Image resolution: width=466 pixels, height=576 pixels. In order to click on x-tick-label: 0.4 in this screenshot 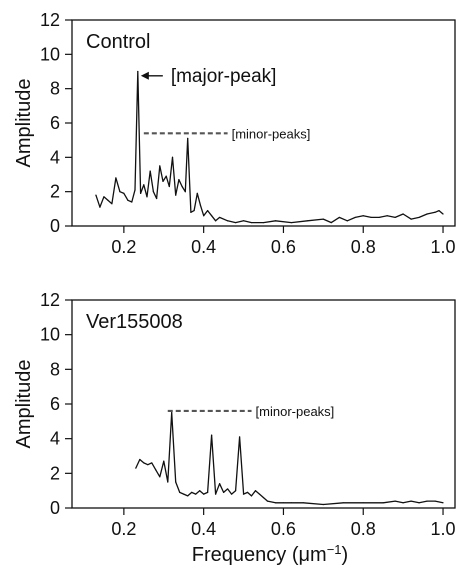, I will do `click(203, 247)`.